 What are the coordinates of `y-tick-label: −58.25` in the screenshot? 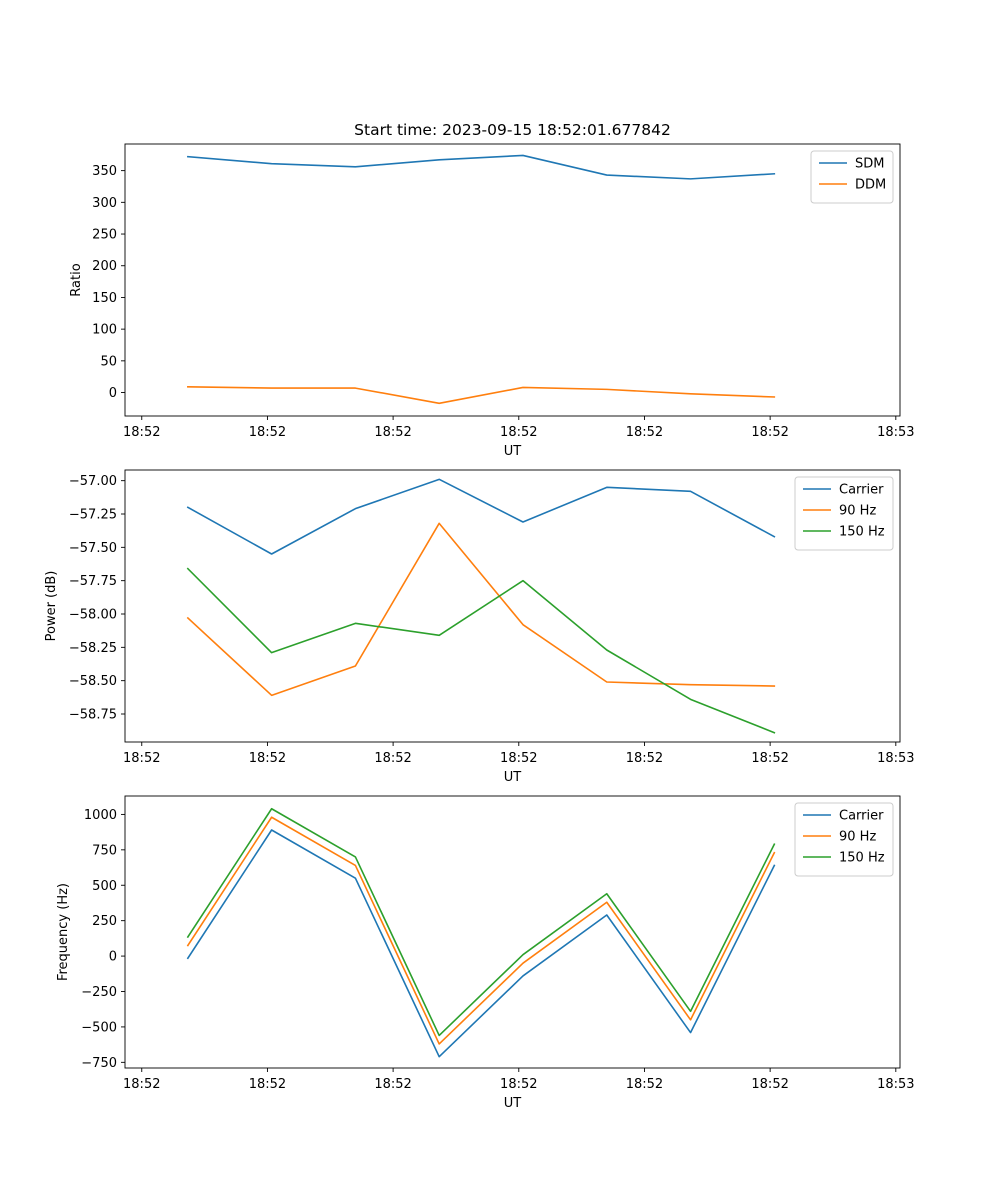 It's located at (93, 648).